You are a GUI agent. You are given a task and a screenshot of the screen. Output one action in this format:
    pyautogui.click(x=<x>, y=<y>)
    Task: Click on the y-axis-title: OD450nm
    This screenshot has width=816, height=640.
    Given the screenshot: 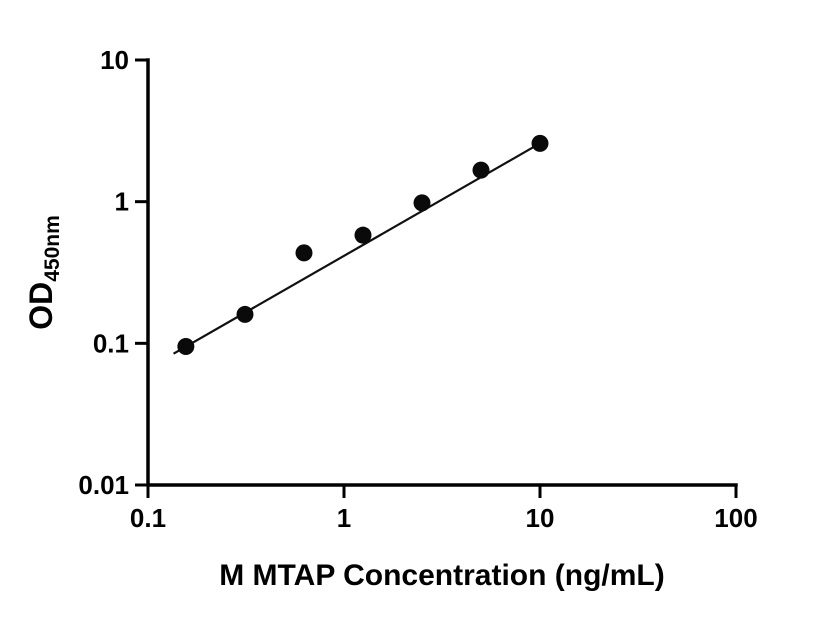 What is the action you would take?
    pyautogui.click(x=43, y=272)
    